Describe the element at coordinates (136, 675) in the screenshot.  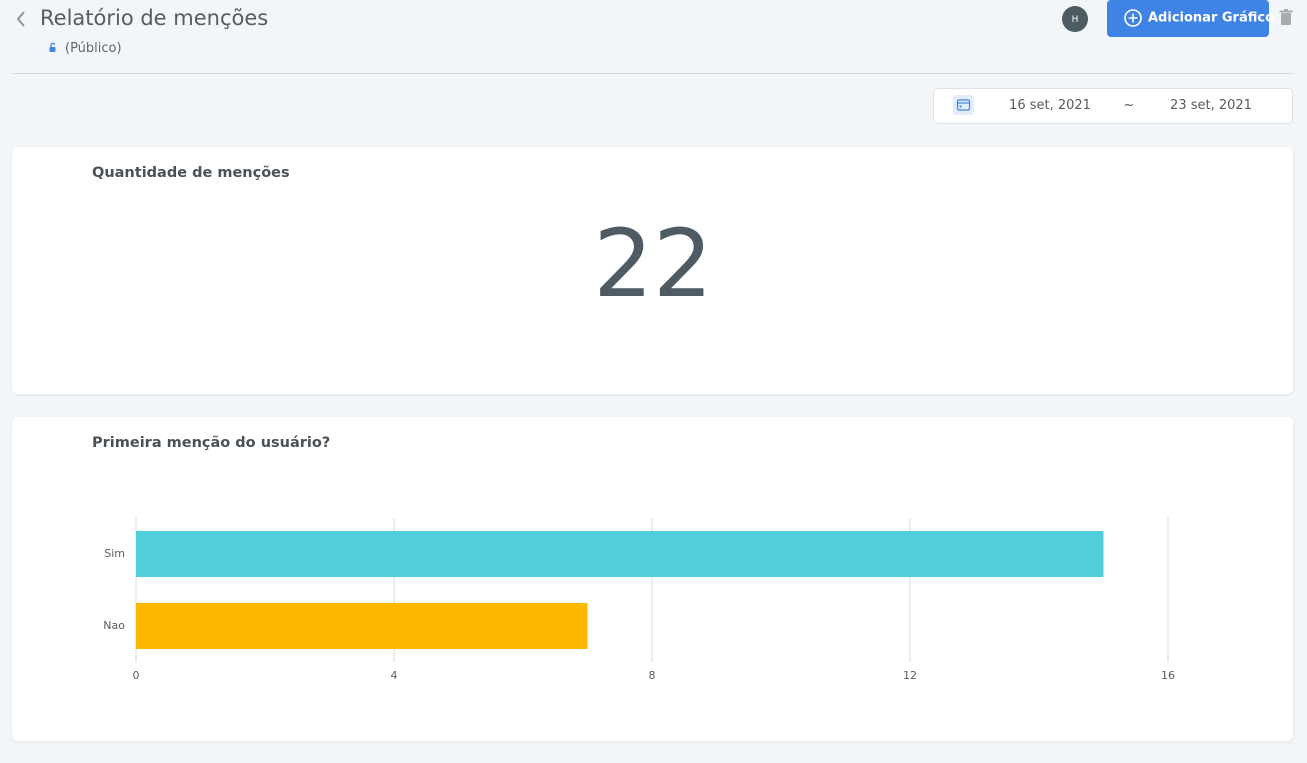
I see `x-tick-label: 0` at that location.